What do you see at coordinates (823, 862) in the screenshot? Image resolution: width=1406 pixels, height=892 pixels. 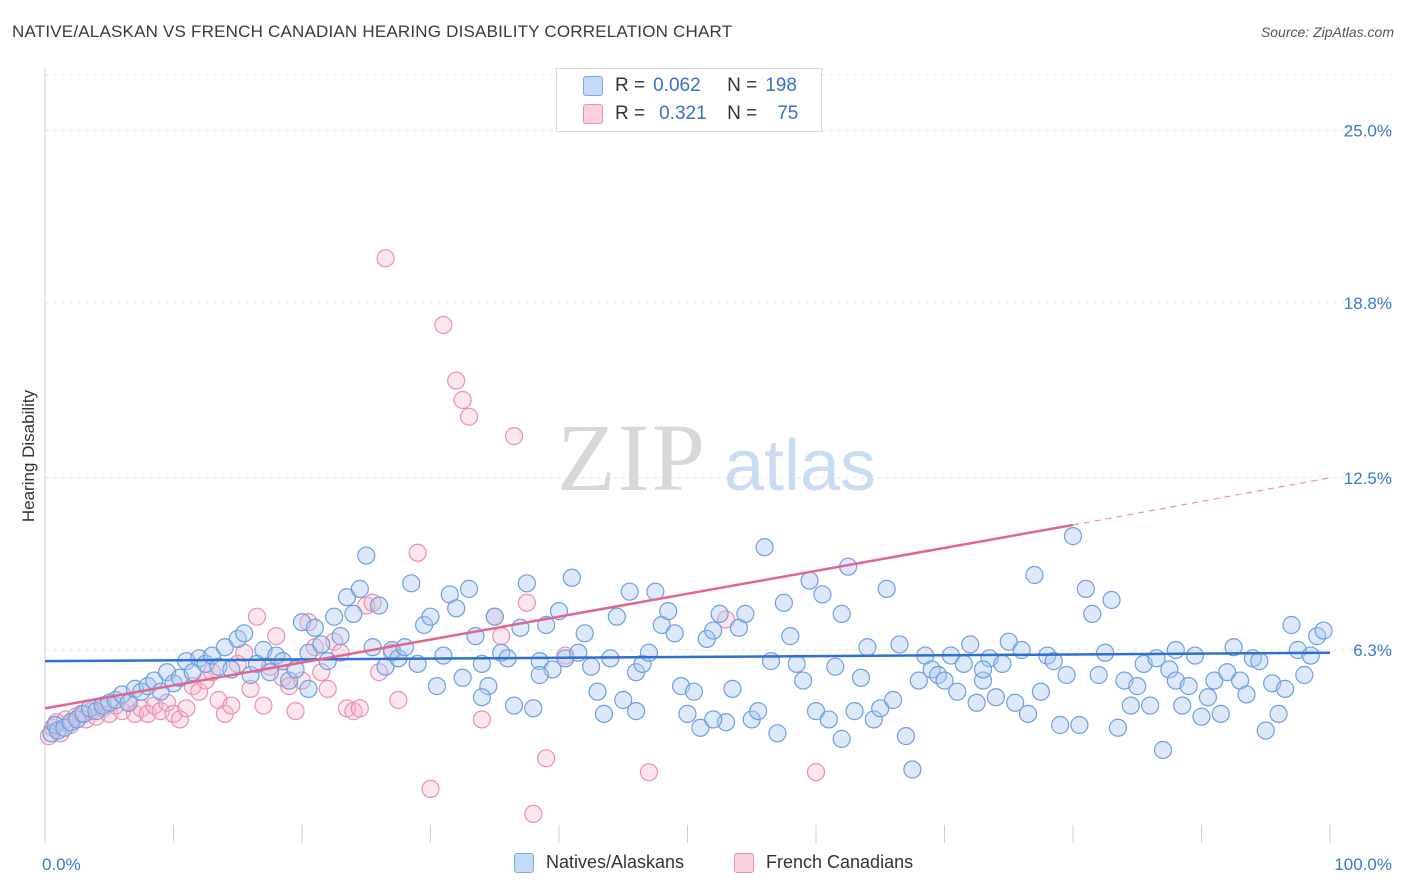 I see `bottom-legend-french: French Canadians` at bounding box center [823, 862].